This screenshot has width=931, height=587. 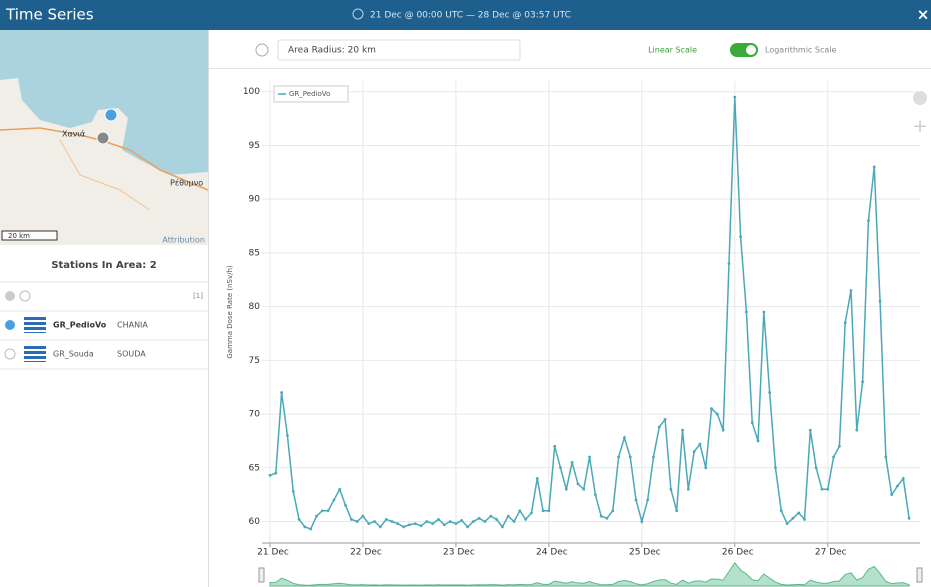 I want to click on x-tick-label: 26 Dec, so click(x=738, y=553).